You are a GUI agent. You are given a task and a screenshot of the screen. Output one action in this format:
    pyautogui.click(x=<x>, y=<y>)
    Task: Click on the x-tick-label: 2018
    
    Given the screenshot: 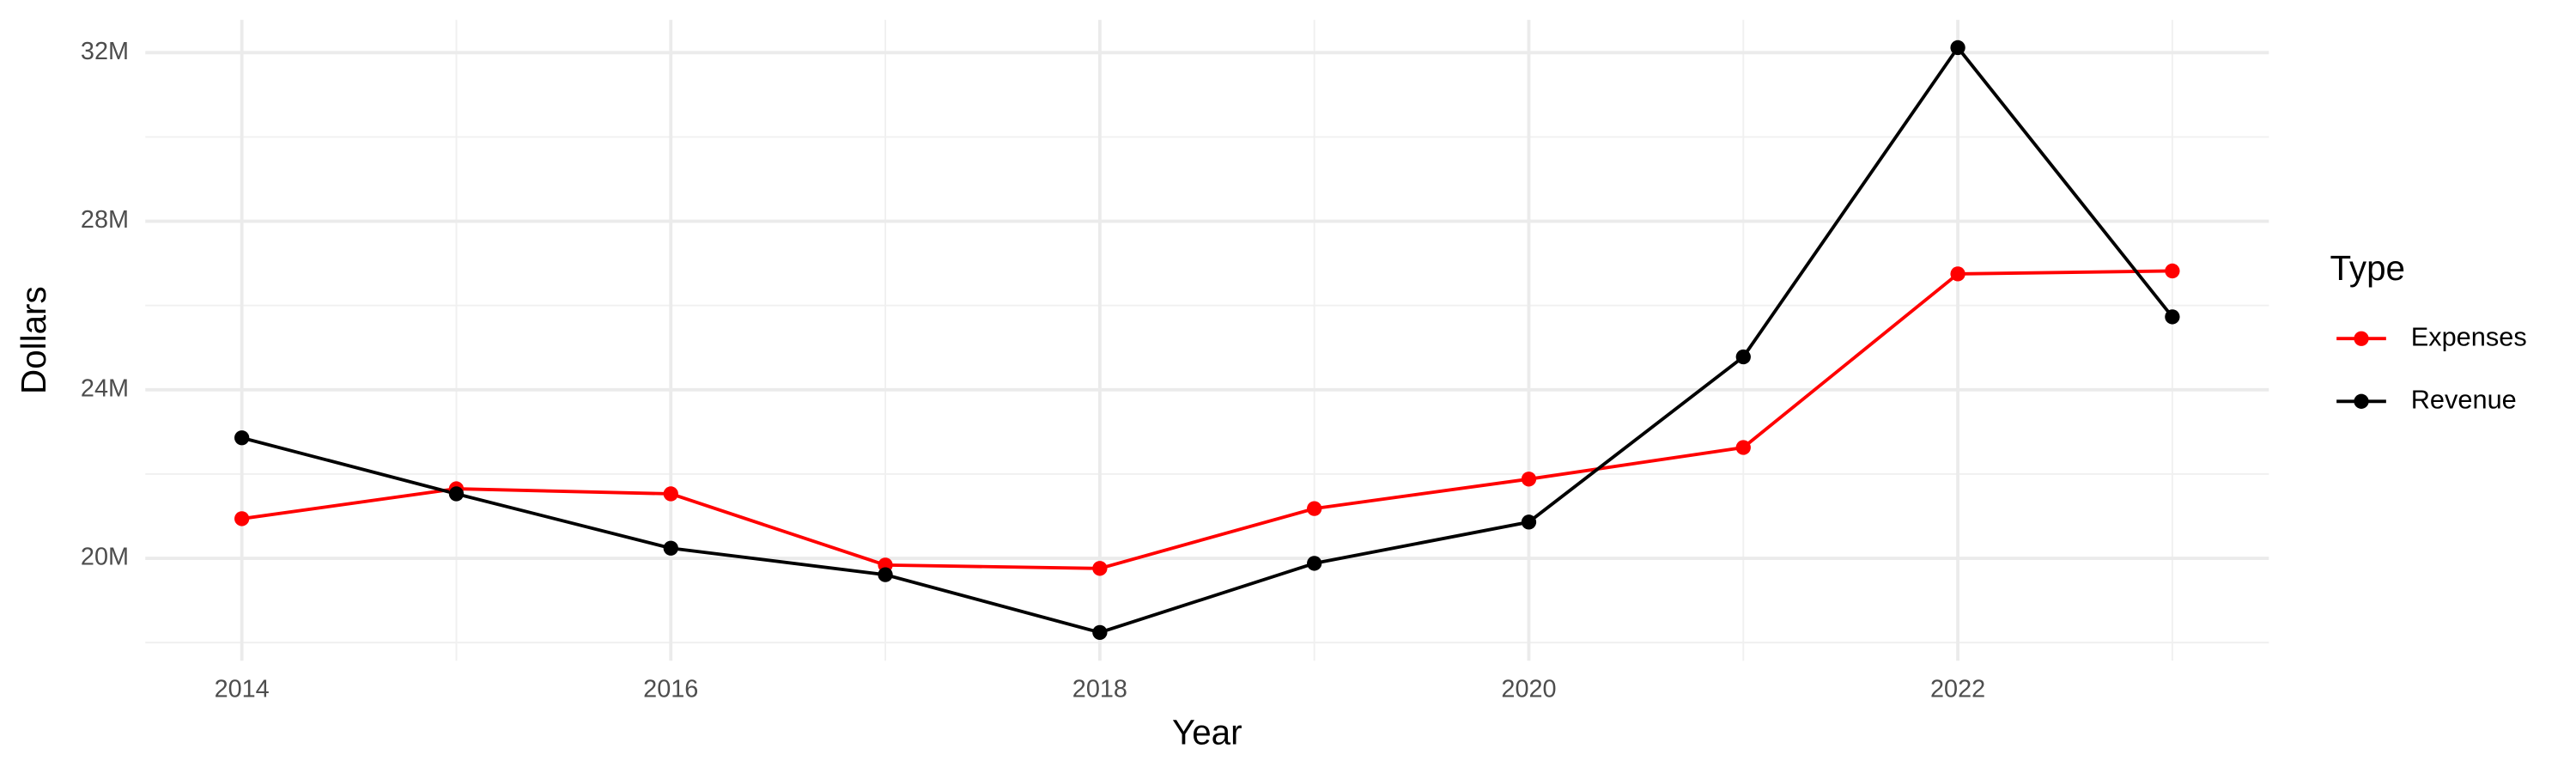 What is the action you would take?
    pyautogui.click(x=1100, y=689)
    